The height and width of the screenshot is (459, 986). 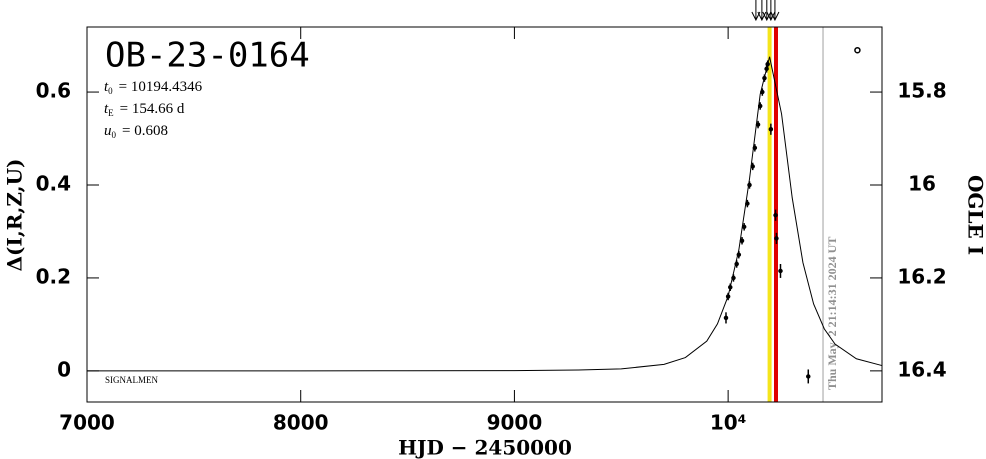 I want to click on open-point, so click(x=857, y=50).